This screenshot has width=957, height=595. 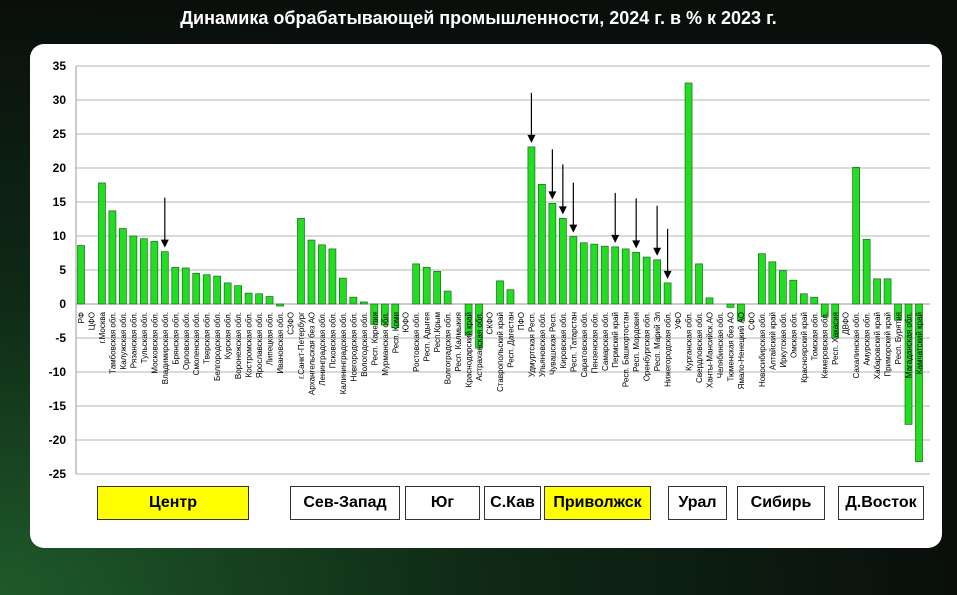 What do you see at coordinates (563, 340) in the screenshot?
I see `x-tick-label: Кировская обл.` at bounding box center [563, 340].